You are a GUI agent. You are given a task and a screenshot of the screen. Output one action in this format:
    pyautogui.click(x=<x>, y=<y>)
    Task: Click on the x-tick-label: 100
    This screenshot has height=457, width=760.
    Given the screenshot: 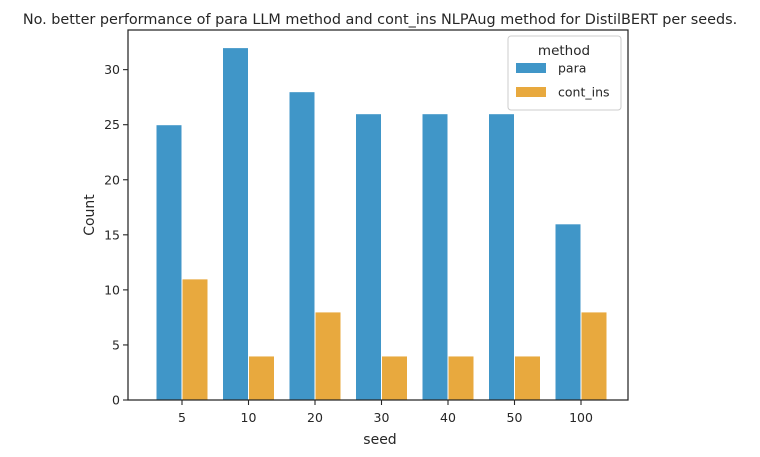 What is the action you would take?
    pyautogui.click(x=581, y=417)
    